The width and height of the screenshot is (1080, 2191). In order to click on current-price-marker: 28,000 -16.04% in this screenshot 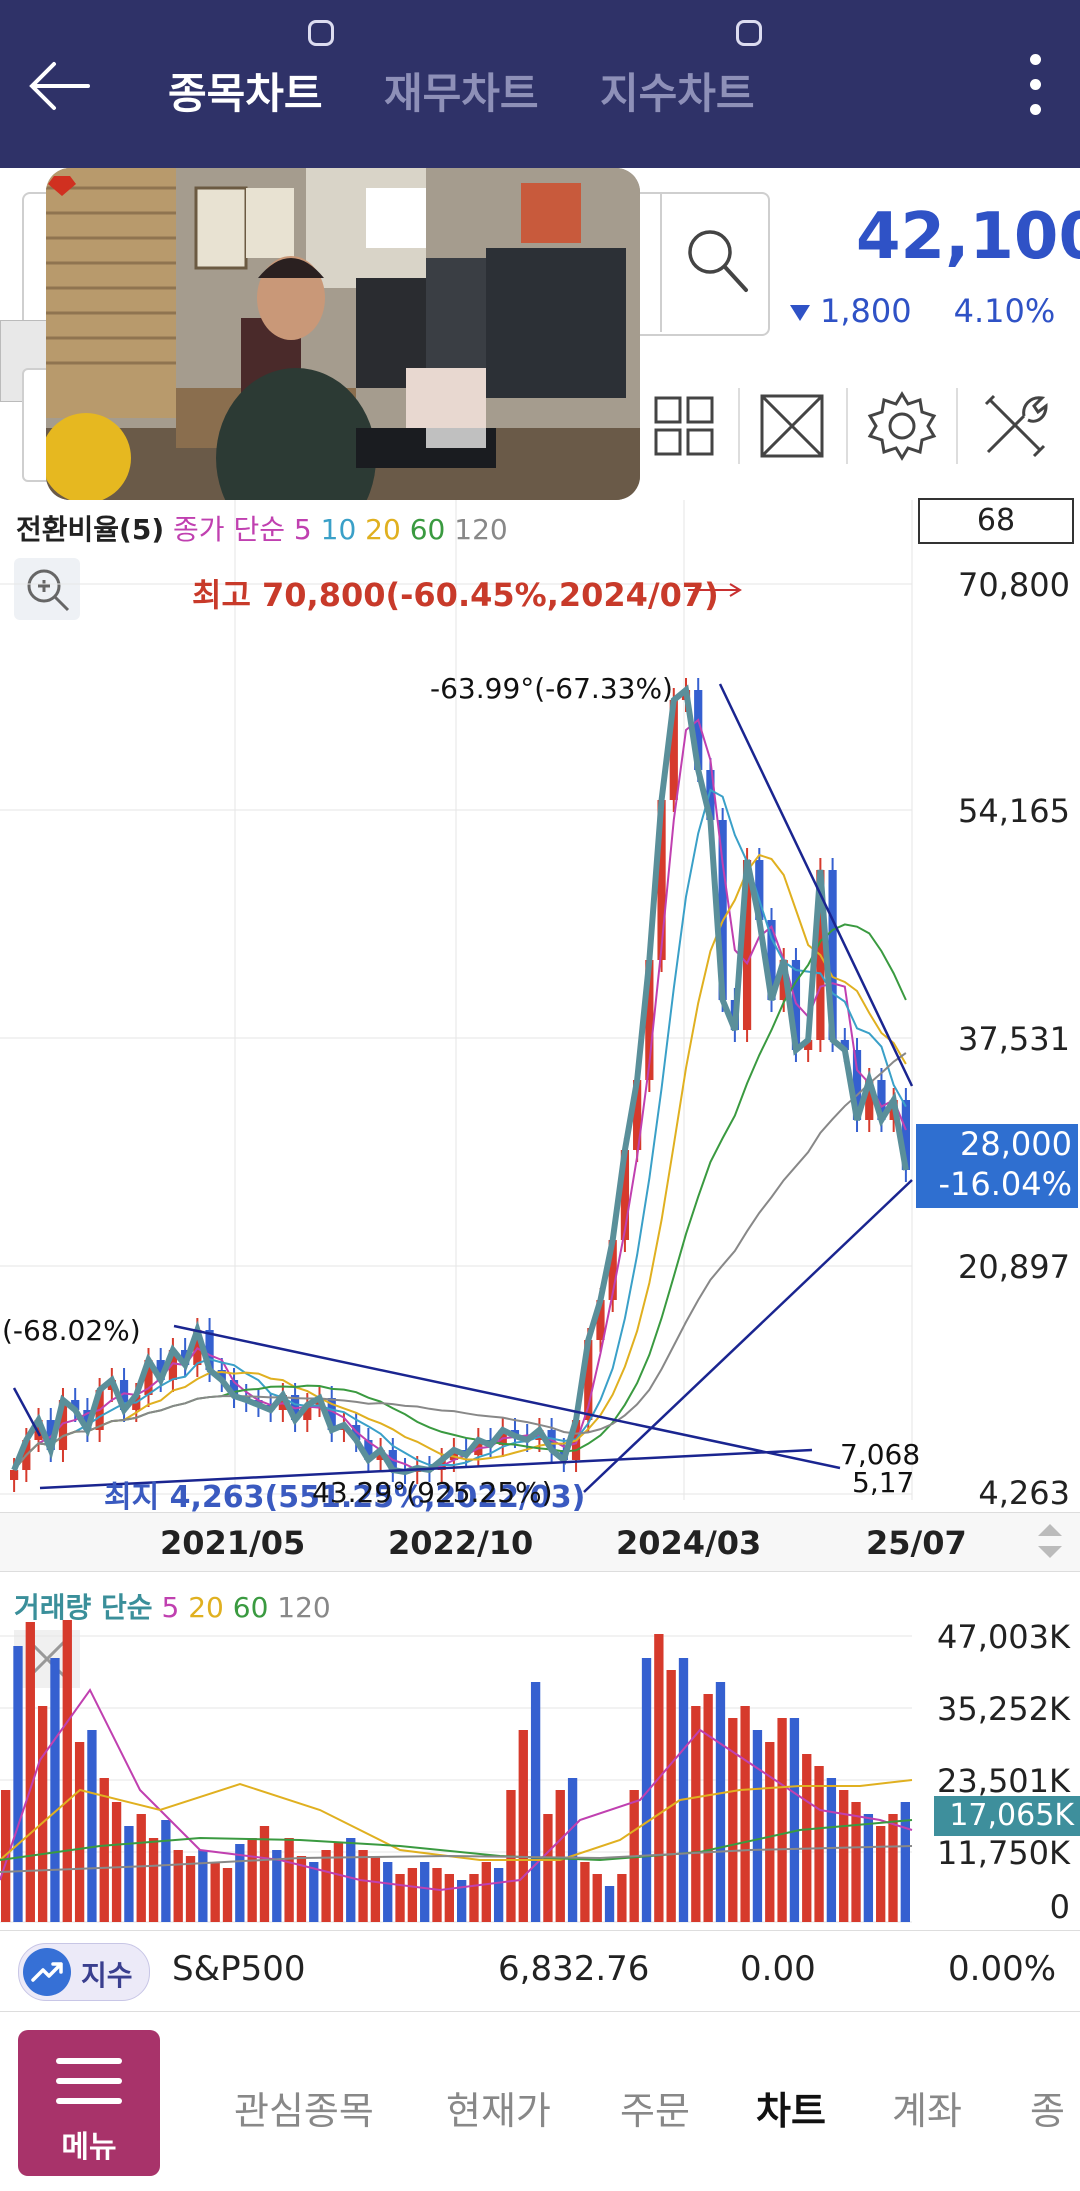, I will do `click(997, 1166)`.